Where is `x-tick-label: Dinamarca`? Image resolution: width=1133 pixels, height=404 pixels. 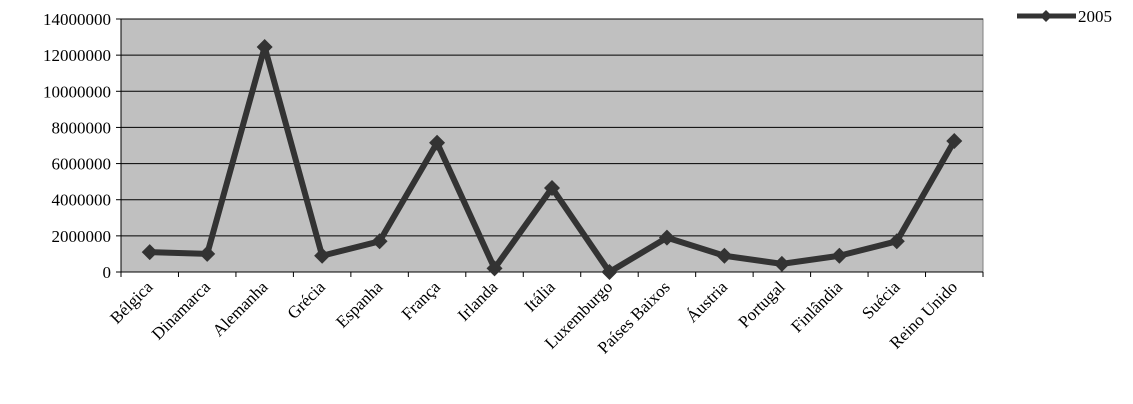
x-tick-label: Dinamarca is located at coordinates (181, 310).